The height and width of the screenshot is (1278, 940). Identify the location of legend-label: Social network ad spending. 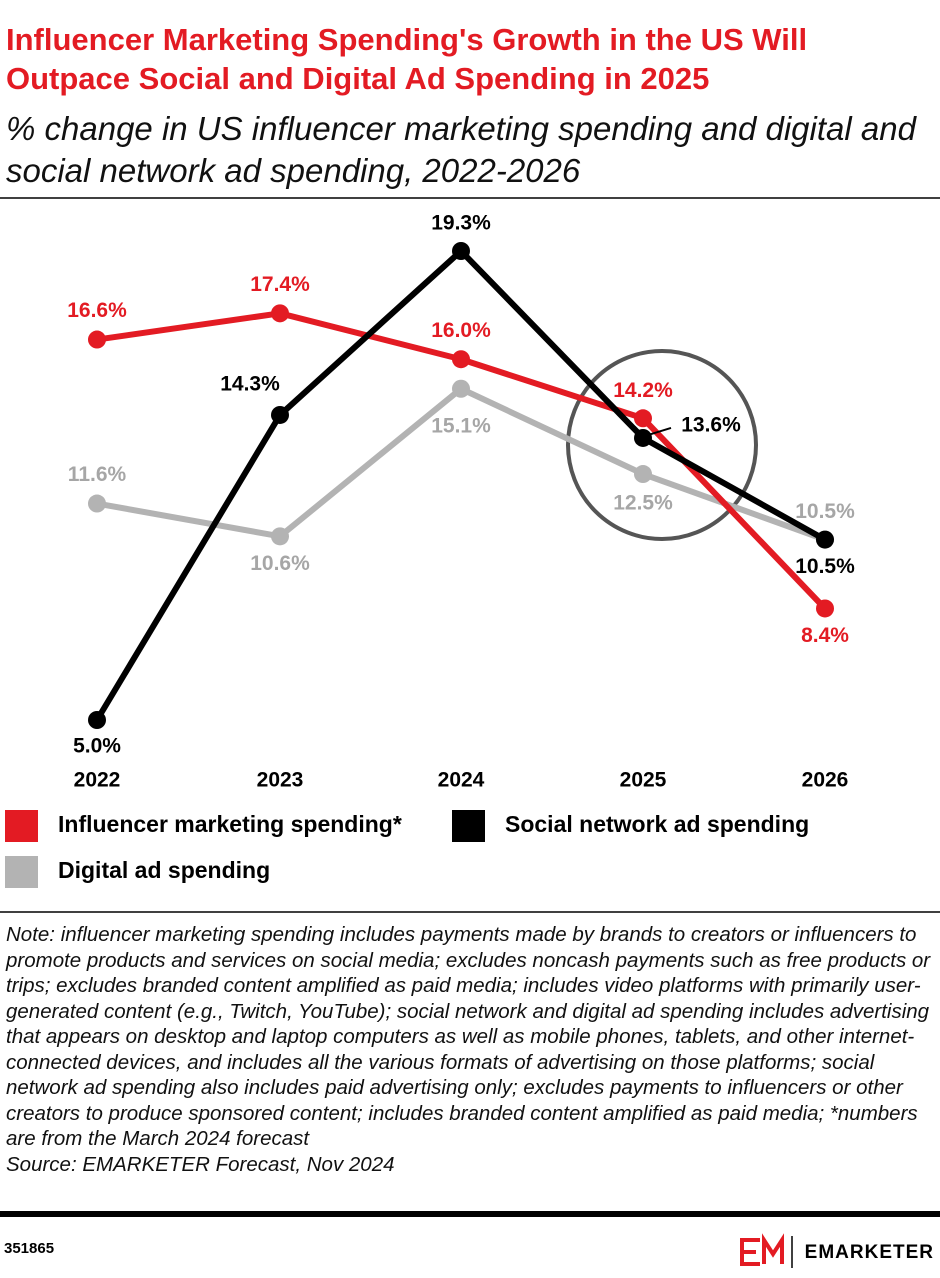
(657, 824).